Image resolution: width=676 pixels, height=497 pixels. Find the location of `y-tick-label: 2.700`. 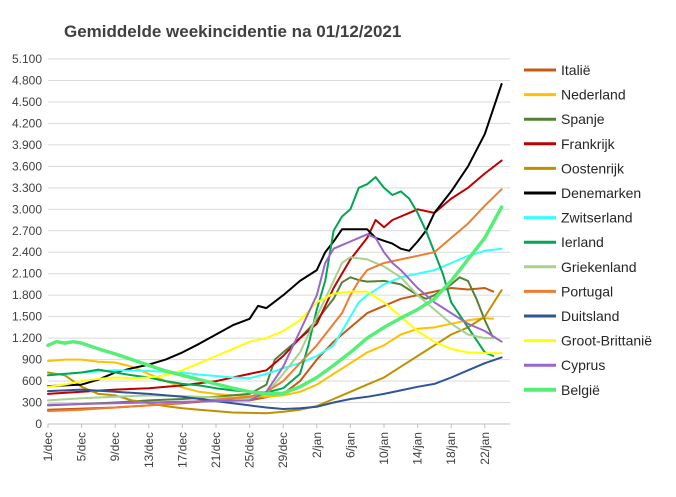

y-tick-label: 2.700 is located at coordinates (27, 231).